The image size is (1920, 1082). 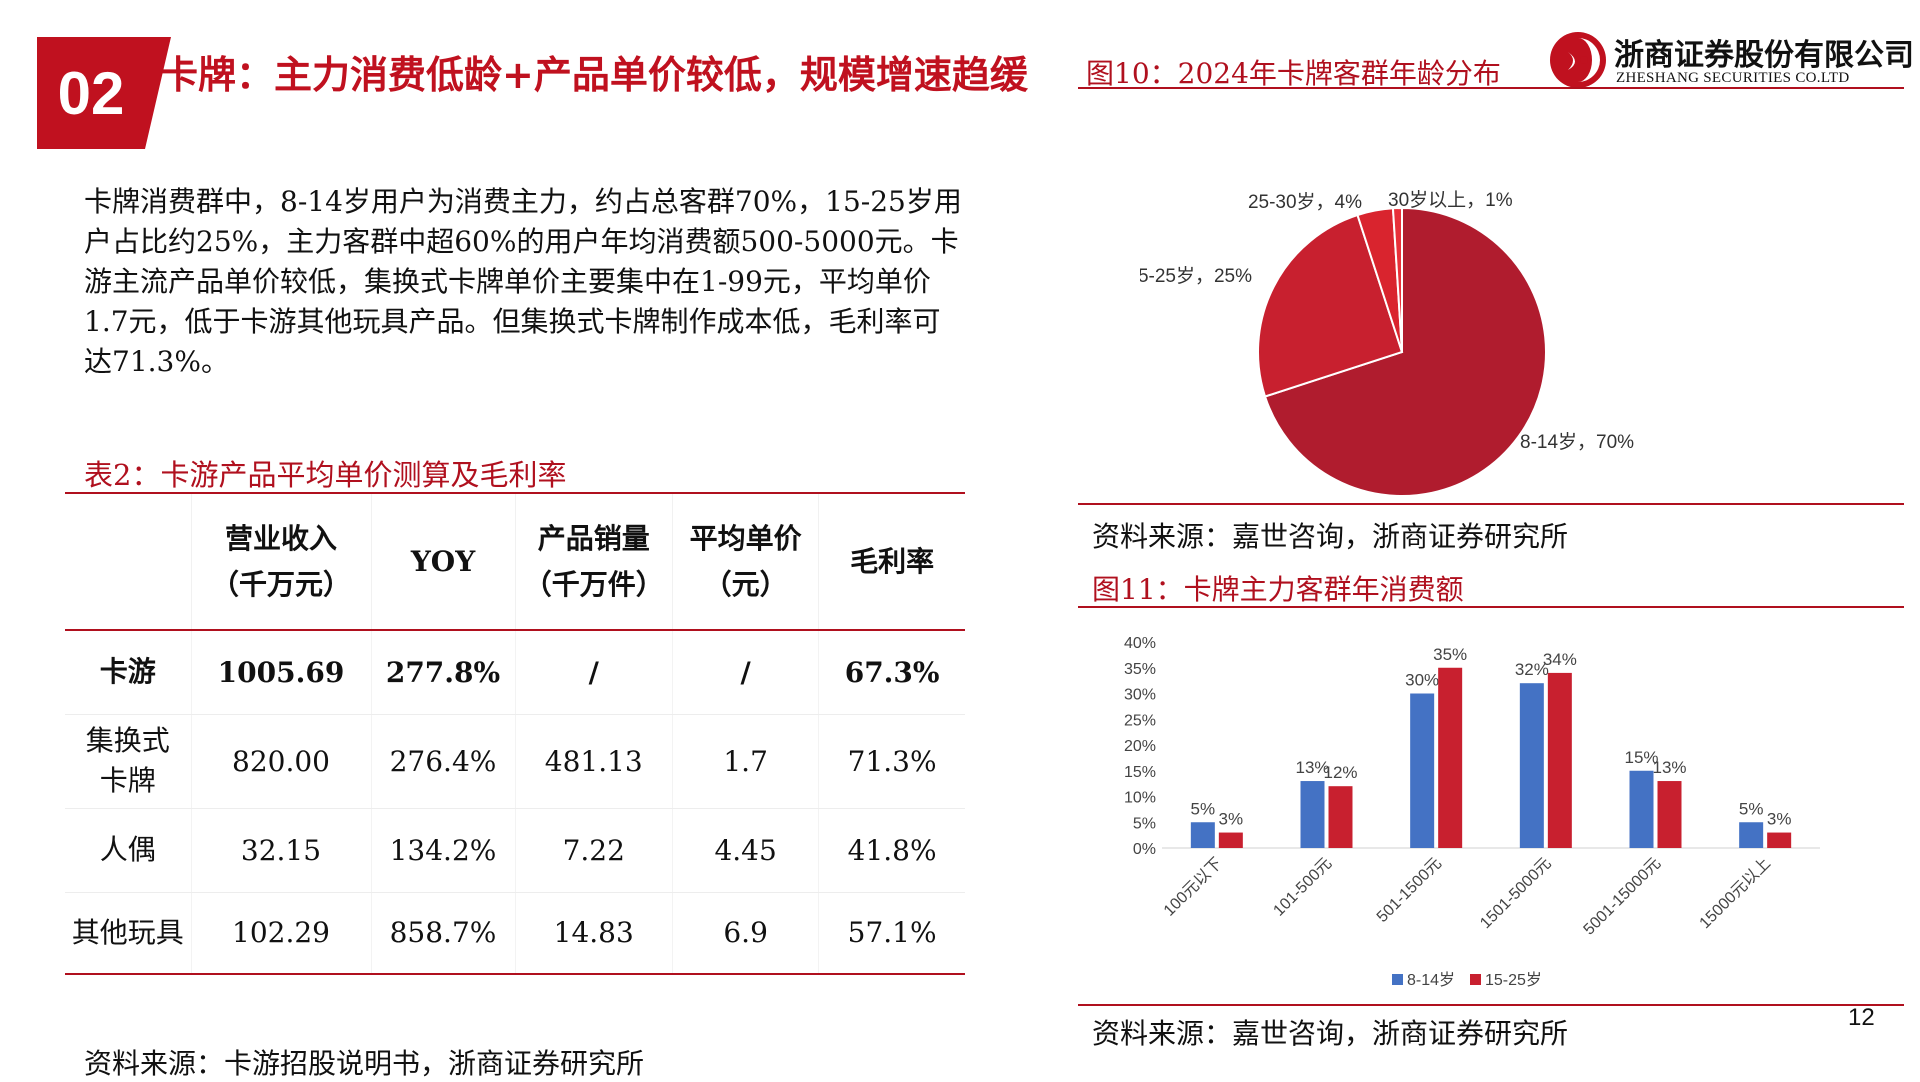 I want to click on row-name-line: 卡游, so click(x=127, y=672).